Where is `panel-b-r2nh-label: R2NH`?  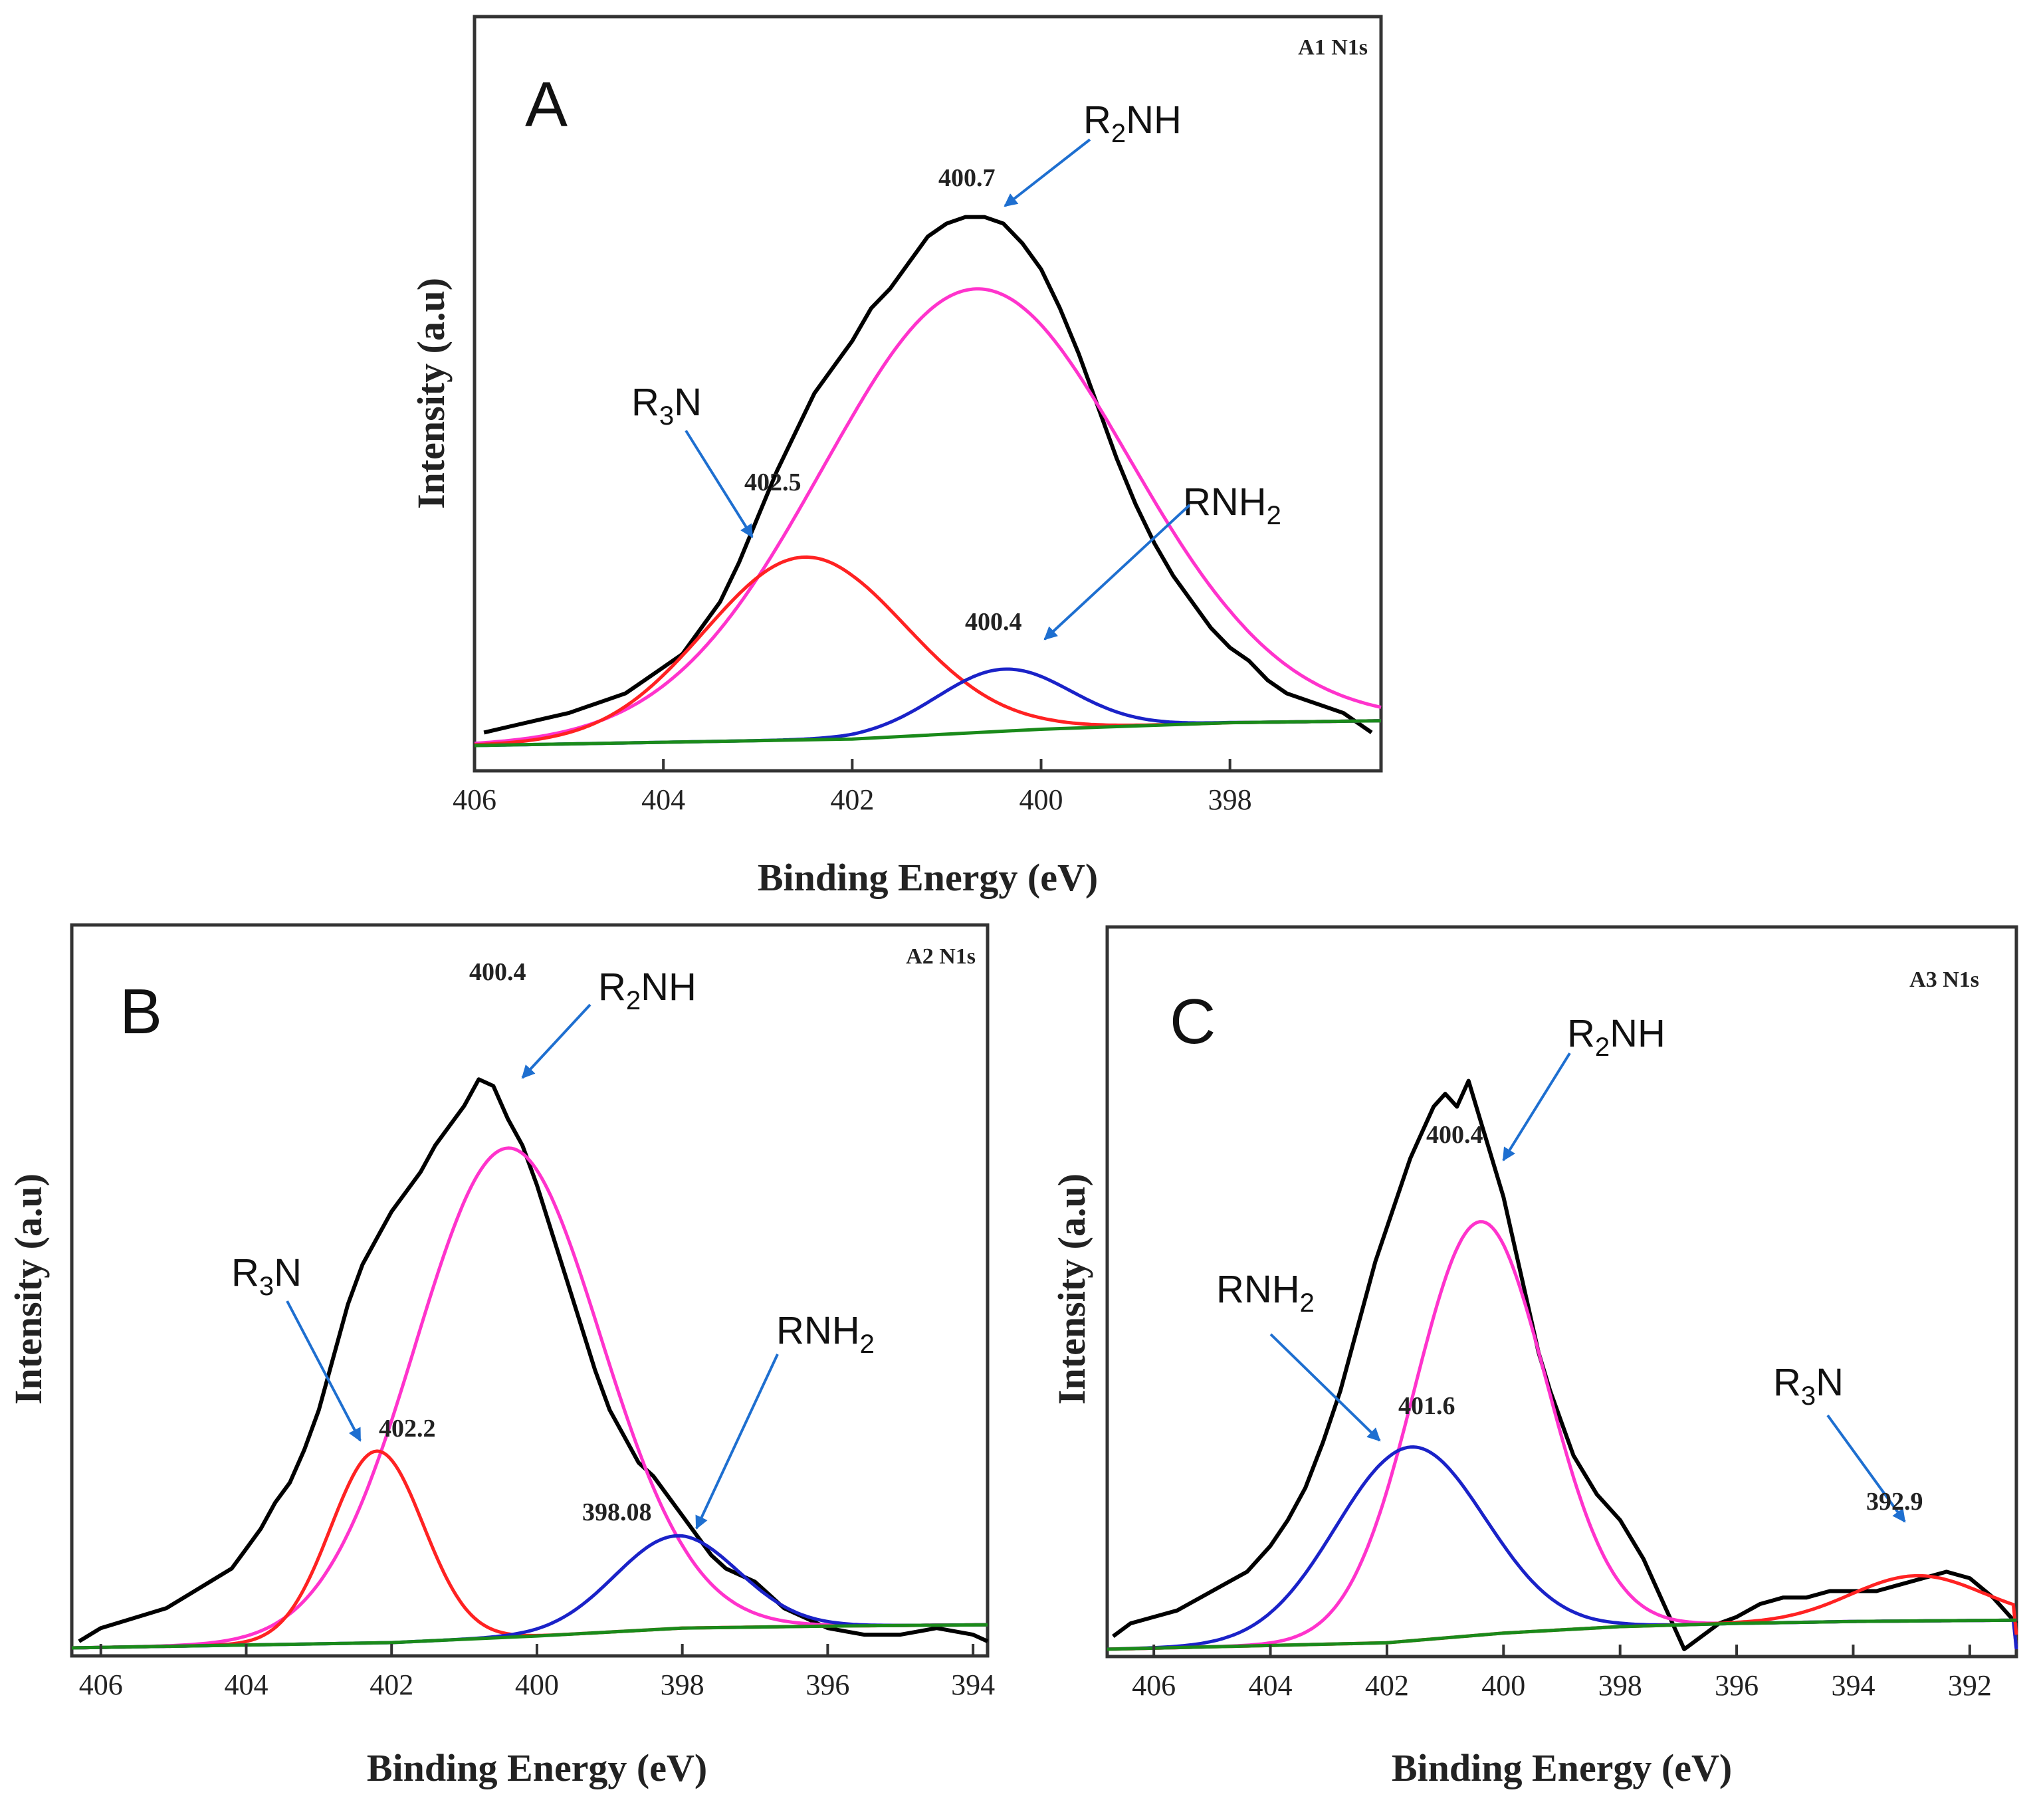 panel-b-r2nh-label: R2NH is located at coordinates (647, 990).